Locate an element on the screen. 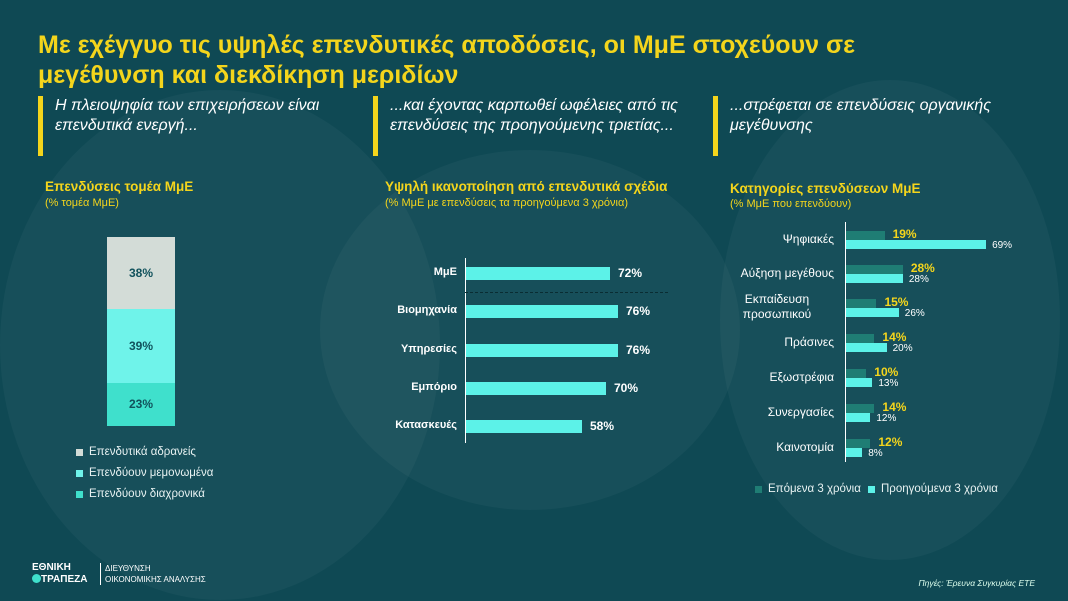 This screenshot has height=601, width=1068. dept-line-2: ΟΙΚΟΝΟΜΙΚΗΣ ΑΝΑΛΥΣΗΣ is located at coordinates (155, 579).